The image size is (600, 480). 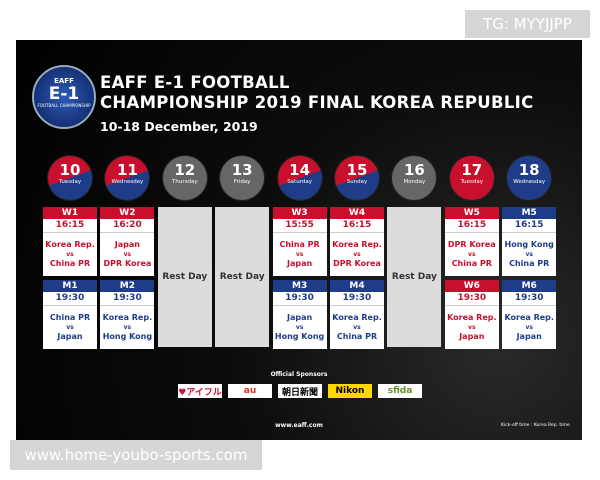 What do you see at coordinates (471, 182) in the screenshot?
I see `day-weekday: Tuesday` at bounding box center [471, 182].